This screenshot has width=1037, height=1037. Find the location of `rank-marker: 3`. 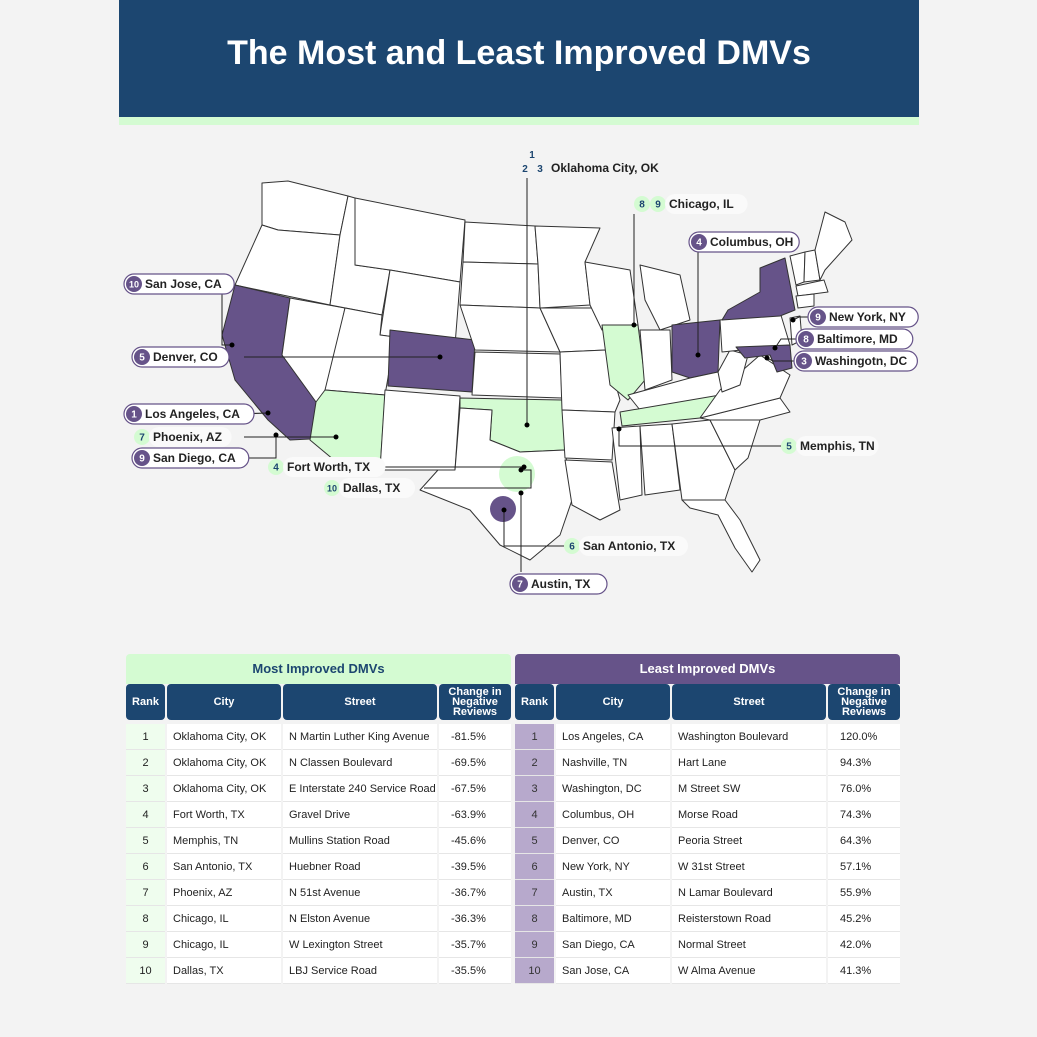

rank-marker: 3 is located at coordinates (540, 169).